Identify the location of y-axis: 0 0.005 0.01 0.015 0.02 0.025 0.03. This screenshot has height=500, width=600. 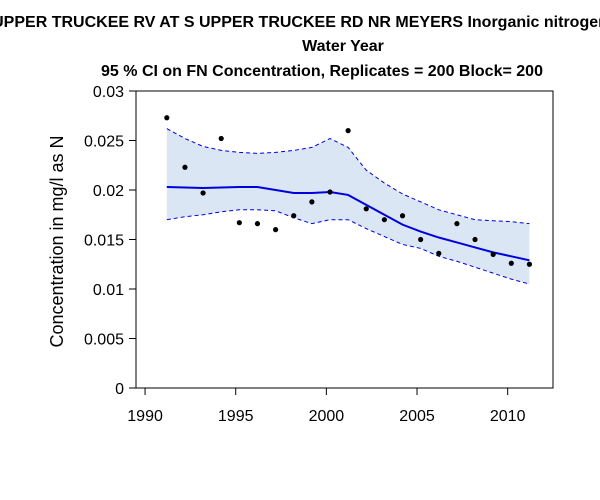
(110, 241).